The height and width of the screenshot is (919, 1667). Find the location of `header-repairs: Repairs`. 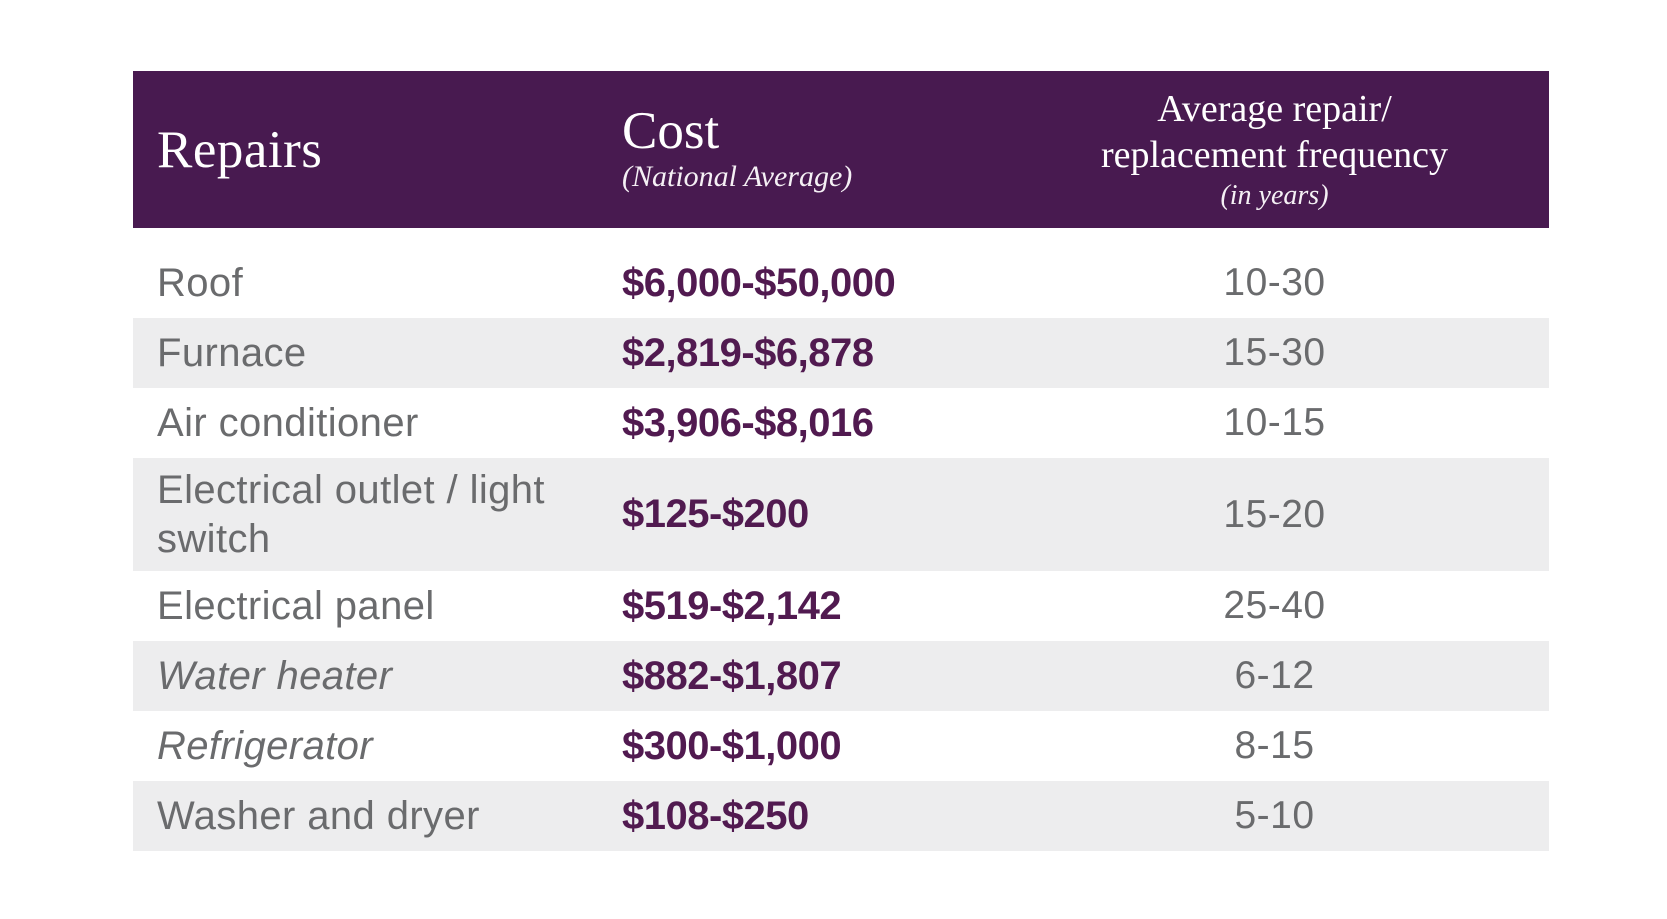

header-repairs: Repairs is located at coordinates (240, 149).